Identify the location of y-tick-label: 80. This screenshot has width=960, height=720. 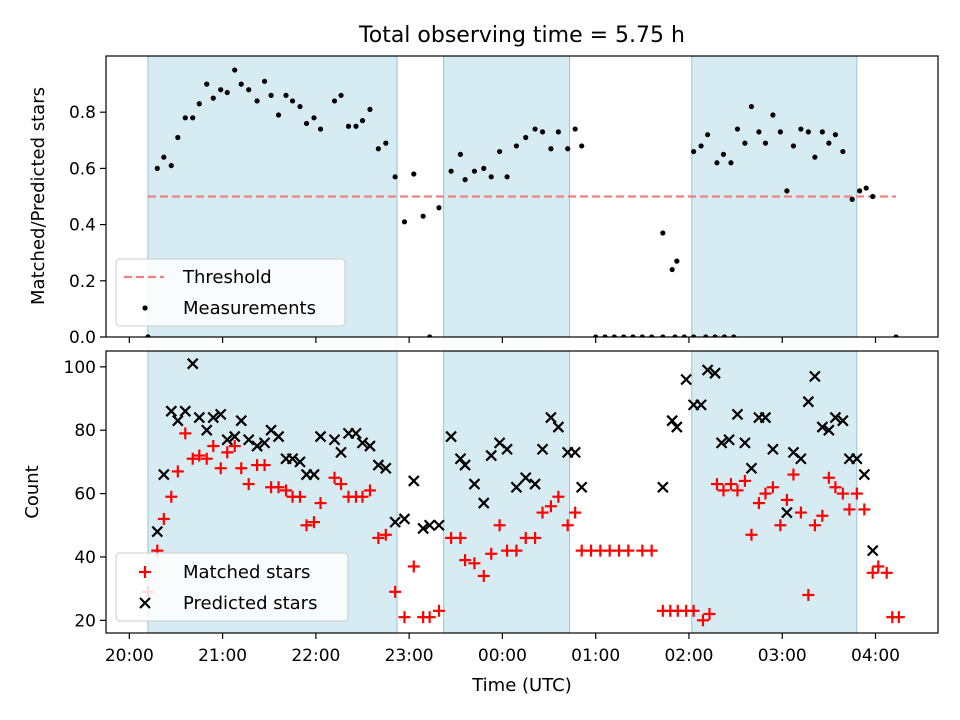
(85, 431).